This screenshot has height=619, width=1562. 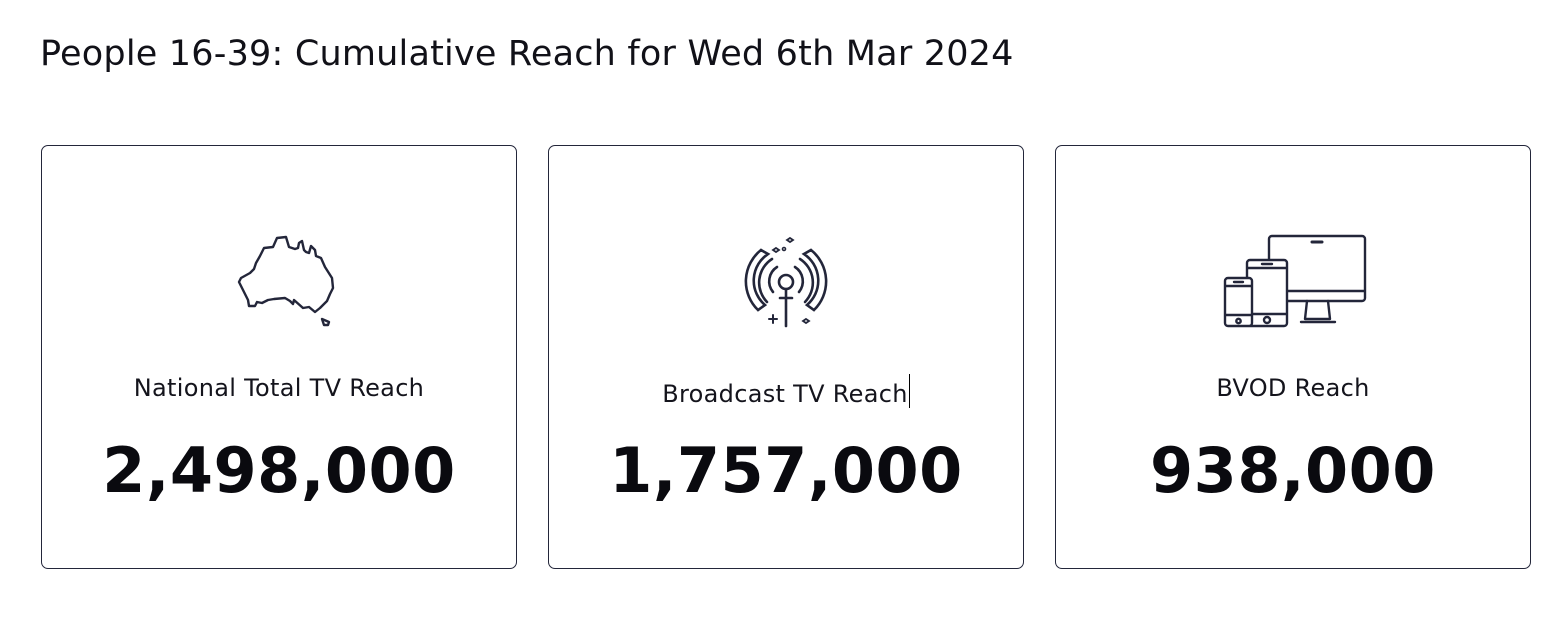 I want to click on australia-map-icon, so click(x=279, y=281).